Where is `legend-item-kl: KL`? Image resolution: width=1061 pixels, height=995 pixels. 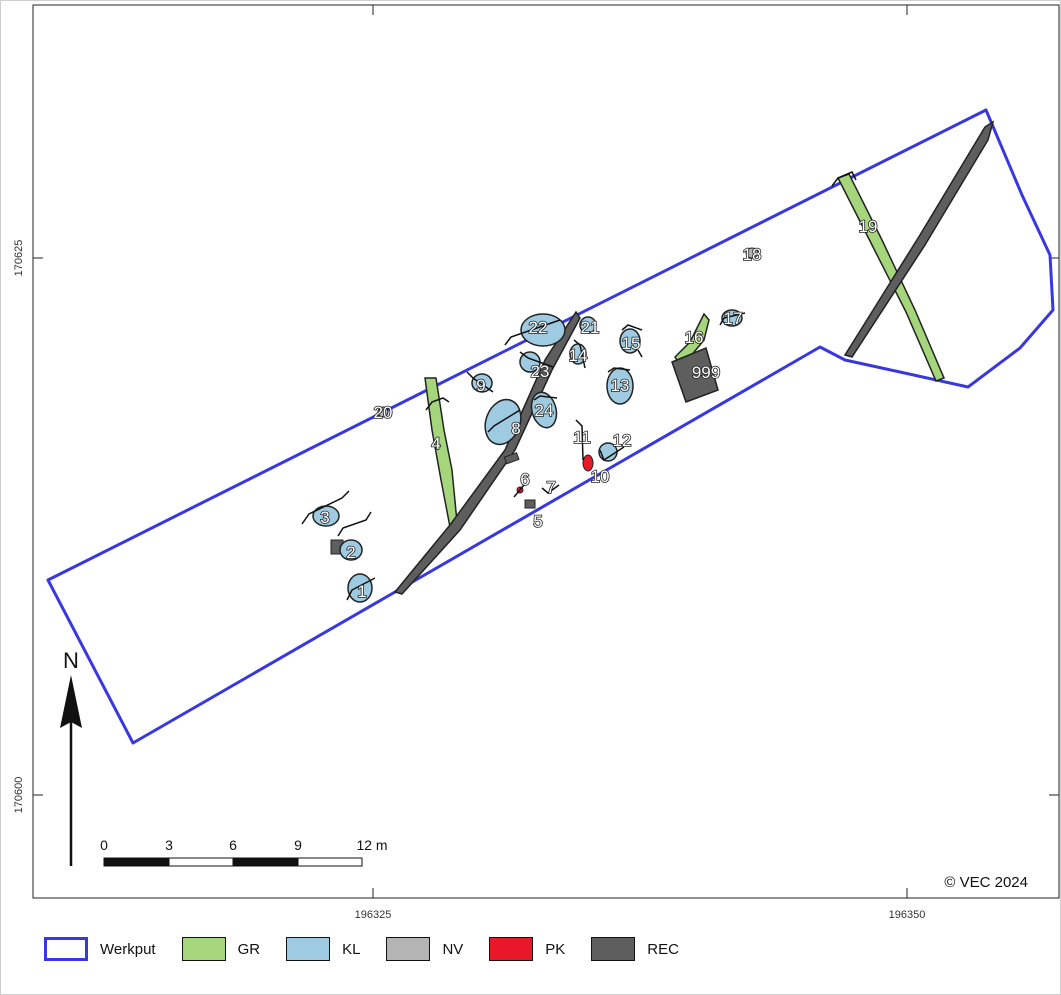 legend-item-kl: KL is located at coordinates (314, 949).